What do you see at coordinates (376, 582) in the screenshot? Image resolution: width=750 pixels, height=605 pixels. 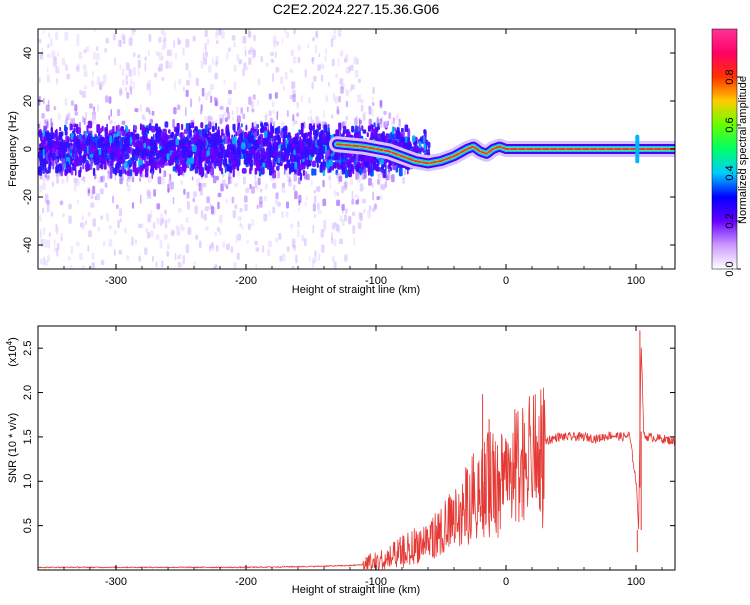 I see `snr-x-tick-label: -100` at bounding box center [376, 582].